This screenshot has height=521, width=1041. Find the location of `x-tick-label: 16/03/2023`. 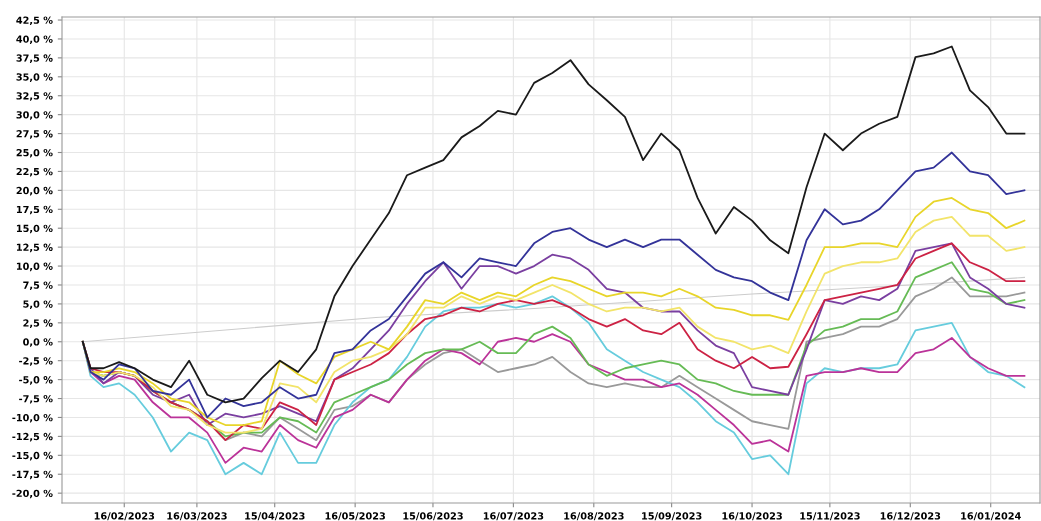

x-tick-label: 16/03/2023 is located at coordinates (197, 516).